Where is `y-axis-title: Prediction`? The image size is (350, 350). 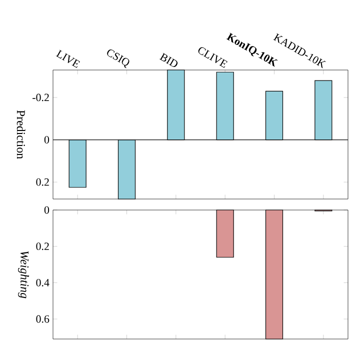
y-axis-title: Prediction is located at coordinates (21, 134).